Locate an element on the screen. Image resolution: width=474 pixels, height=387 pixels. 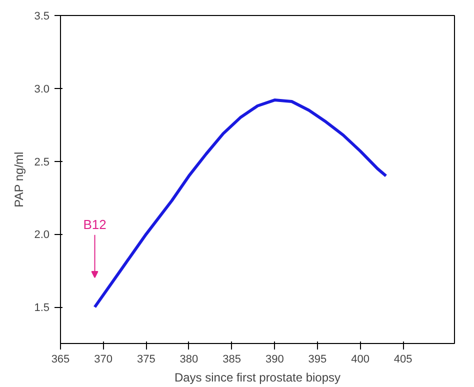
x-tick-label: 370 is located at coordinates (103, 360).